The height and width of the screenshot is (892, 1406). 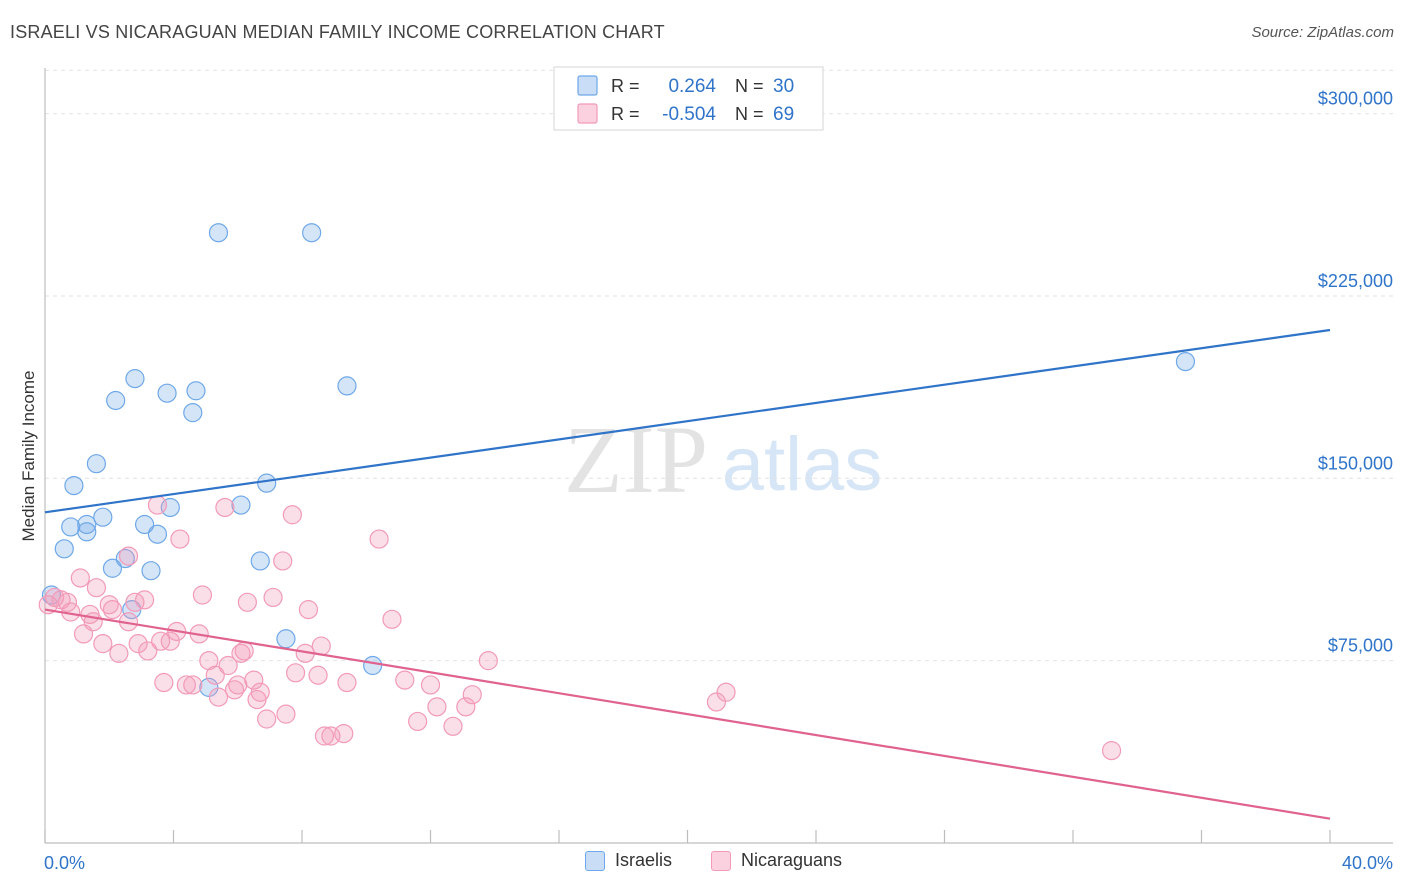 What do you see at coordinates (1367, 863) in the screenshot?
I see `x-tick-label-max: 40.0%` at bounding box center [1367, 863].